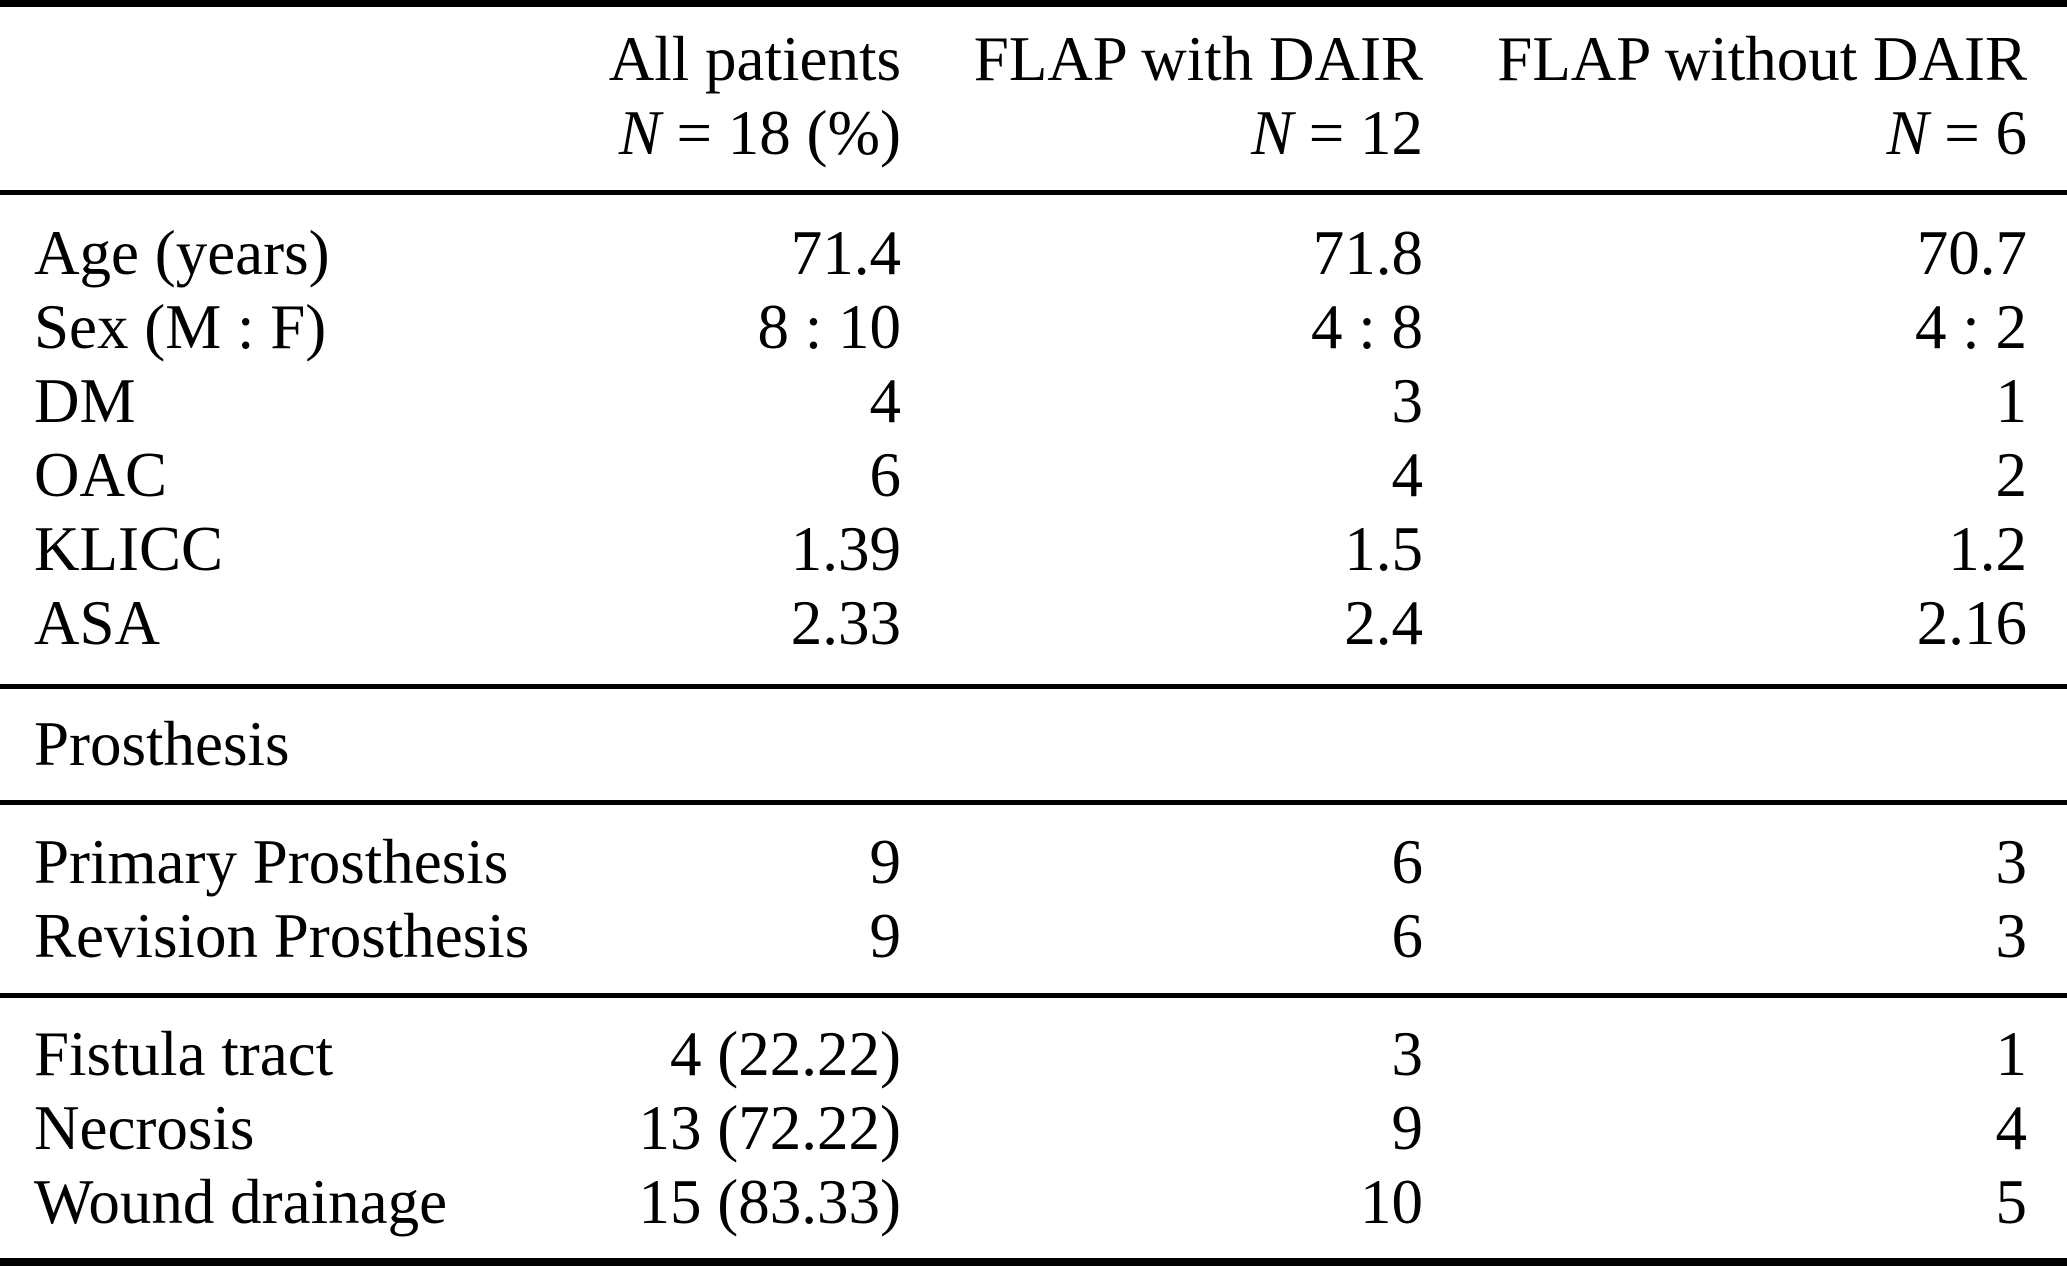 This screenshot has height=1266, width=2067. What do you see at coordinates (1367, 253) in the screenshot?
I see `cell-value: 71.8` at bounding box center [1367, 253].